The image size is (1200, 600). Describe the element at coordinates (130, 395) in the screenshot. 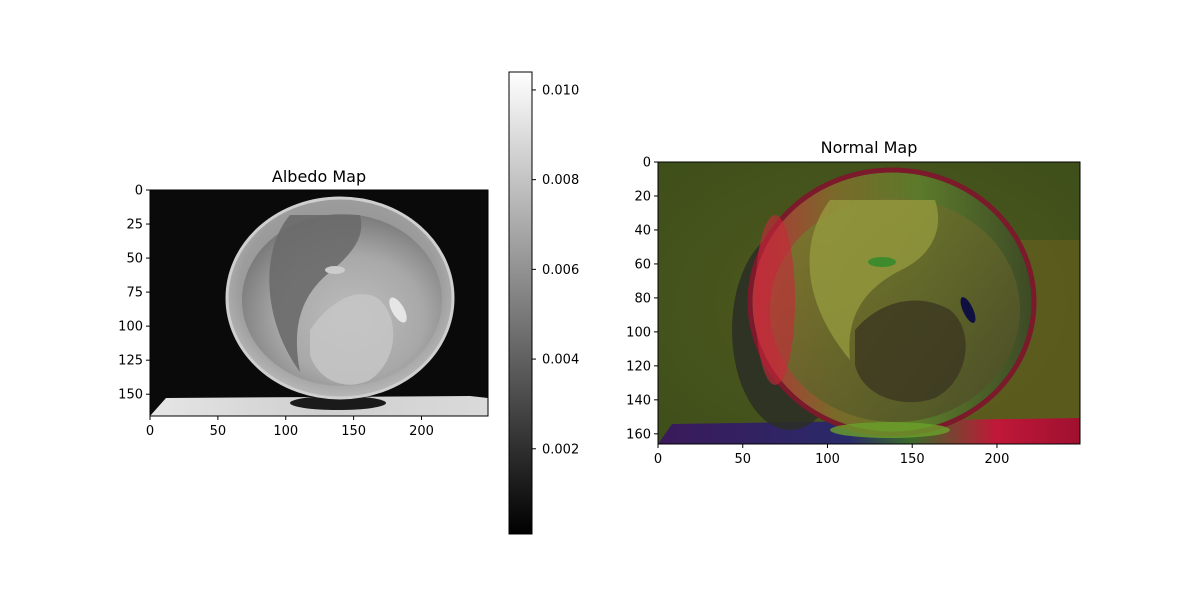

I see `albedo-ytick-label: 150` at that location.